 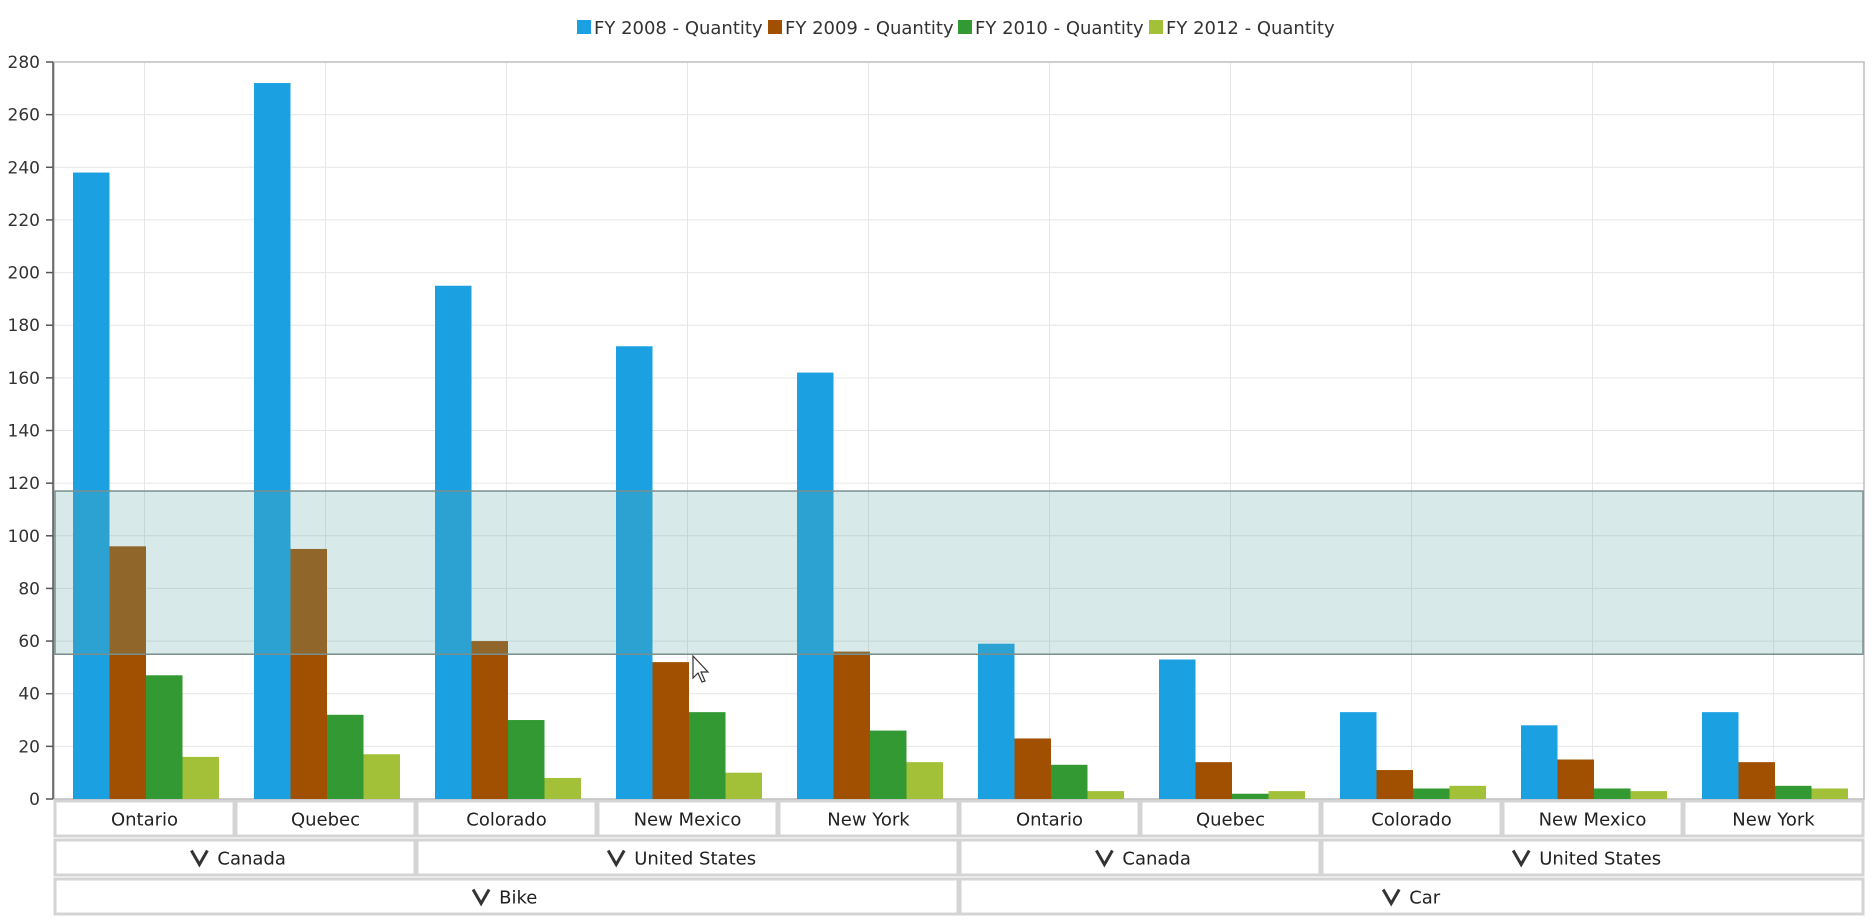 What do you see at coordinates (24, 537) in the screenshot?
I see `y-tick-label: 100` at bounding box center [24, 537].